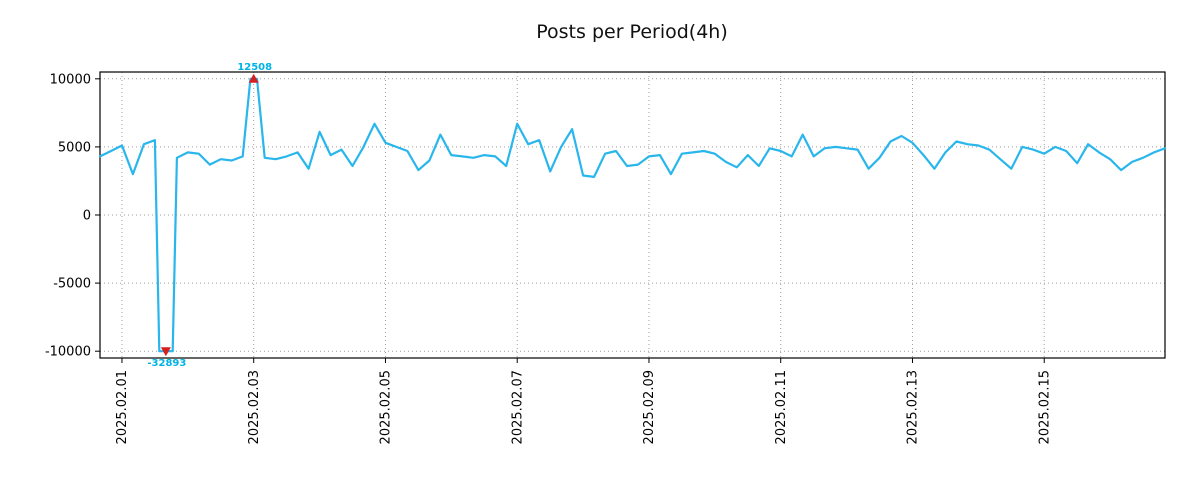 The height and width of the screenshot is (500, 1200). What do you see at coordinates (632, 32) in the screenshot?
I see `chart-title: Posts per Period(4h)` at bounding box center [632, 32].